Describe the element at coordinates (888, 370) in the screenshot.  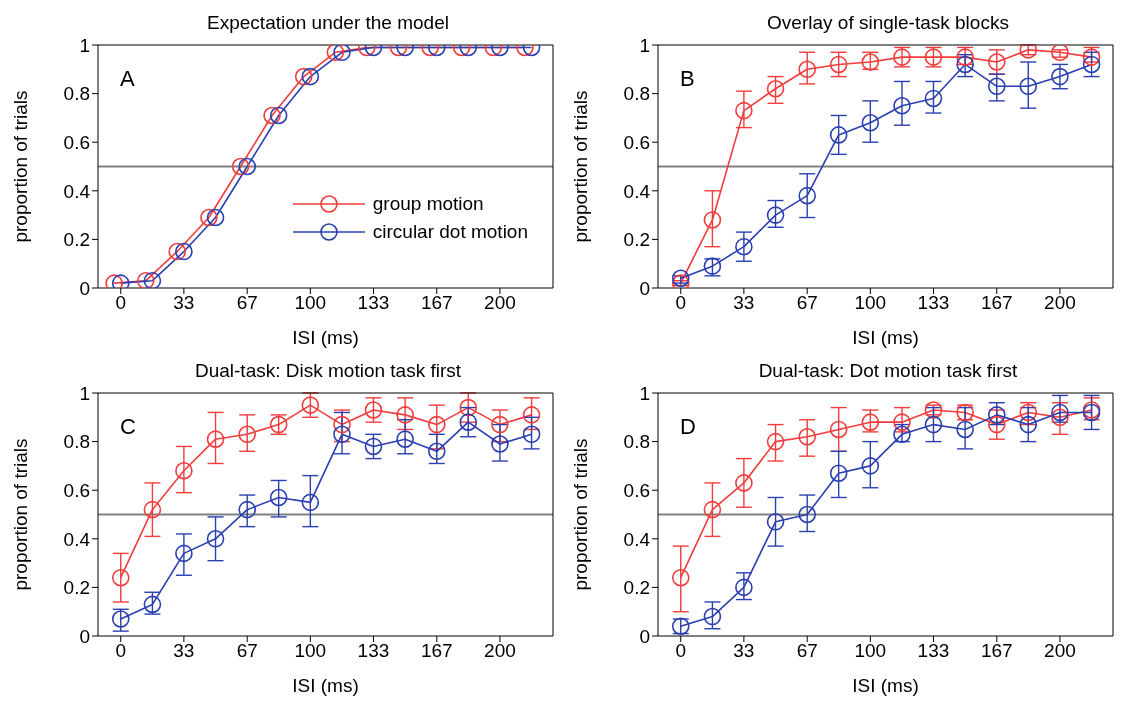
I see `chart-title: Dual-task: Dot motion task first` at that location.